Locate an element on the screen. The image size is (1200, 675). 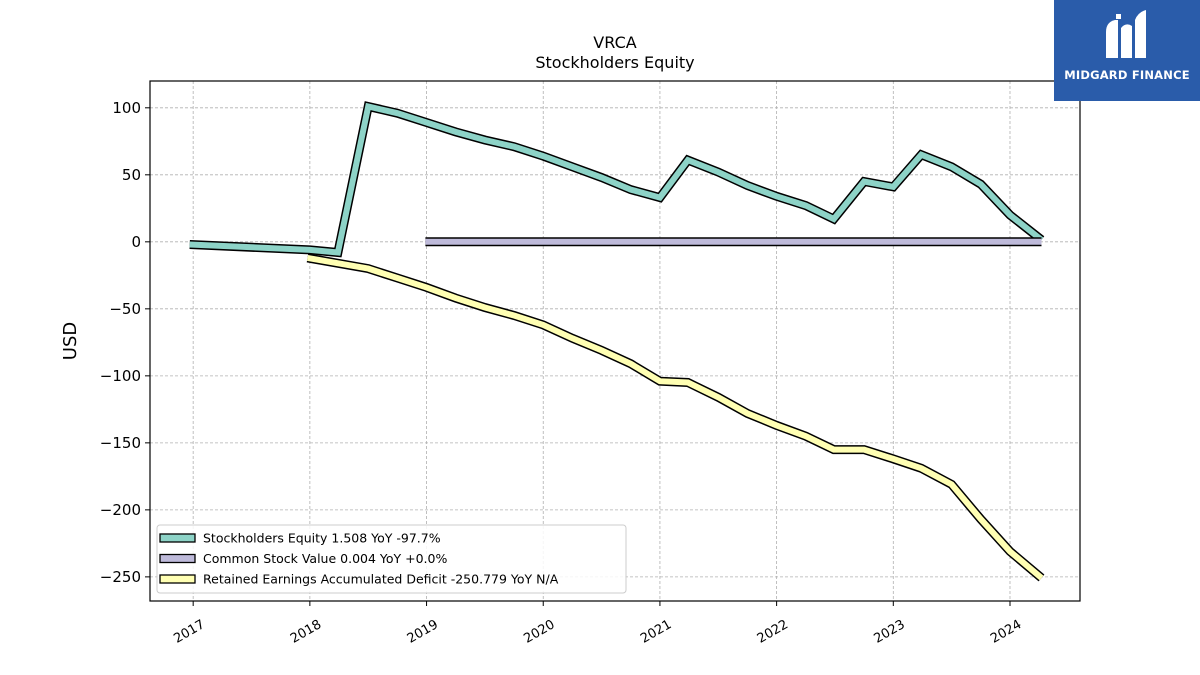
chart-title: VRCA is located at coordinates (614, 42).